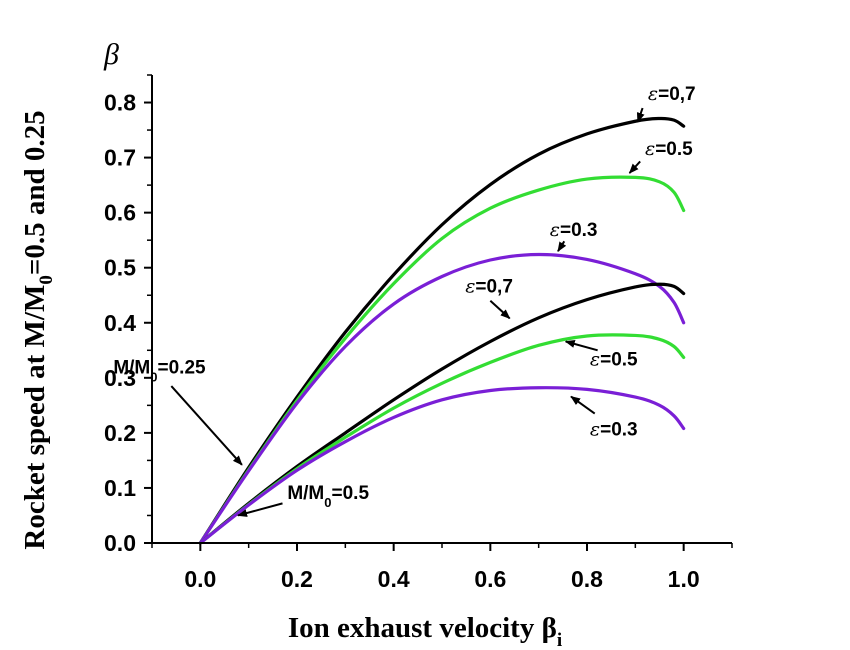 This screenshot has height=650, width=850. Describe the element at coordinates (120, 103) in the screenshot. I see `y-tick-label: 0.8` at that location.